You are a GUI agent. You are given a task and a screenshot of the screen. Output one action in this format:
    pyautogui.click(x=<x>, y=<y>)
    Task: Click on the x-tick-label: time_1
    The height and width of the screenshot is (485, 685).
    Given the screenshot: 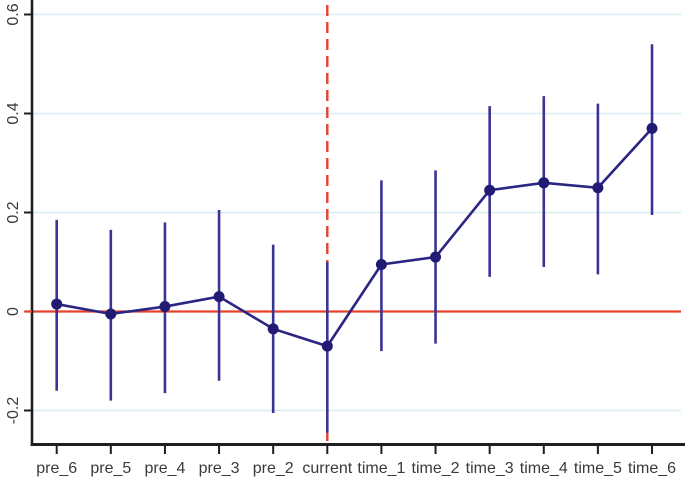 What is the action you would take?
    pyautogui.click(x=381, y=468)
    